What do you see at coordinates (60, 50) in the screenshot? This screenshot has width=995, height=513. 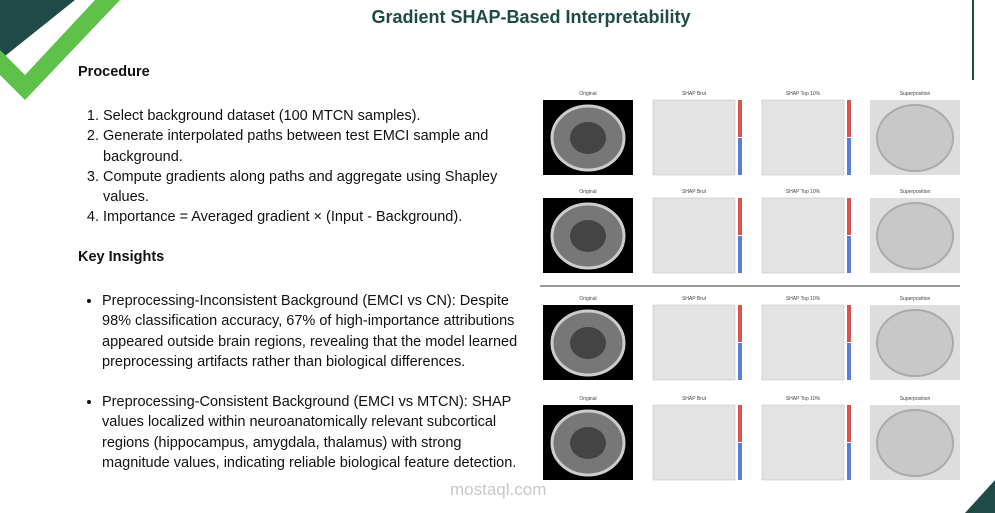 I see `corner-decoration` at bounding box center [60, 50].